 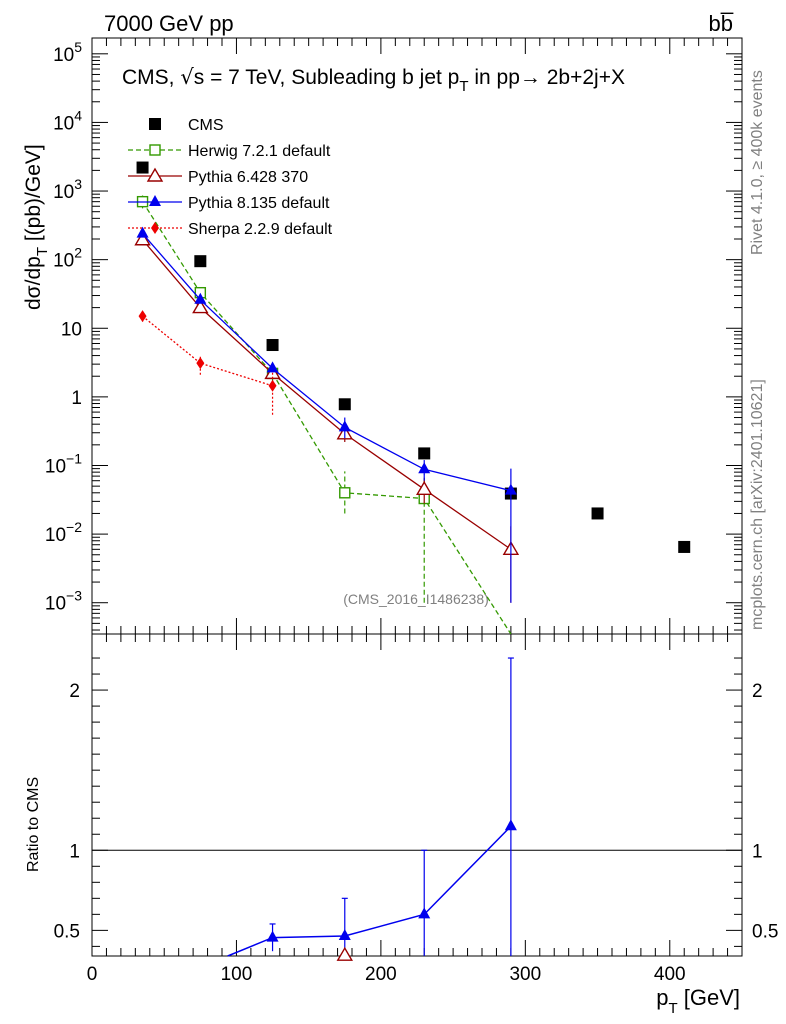 I want to click on series-line-sherpa, so click(x=207, y=351).